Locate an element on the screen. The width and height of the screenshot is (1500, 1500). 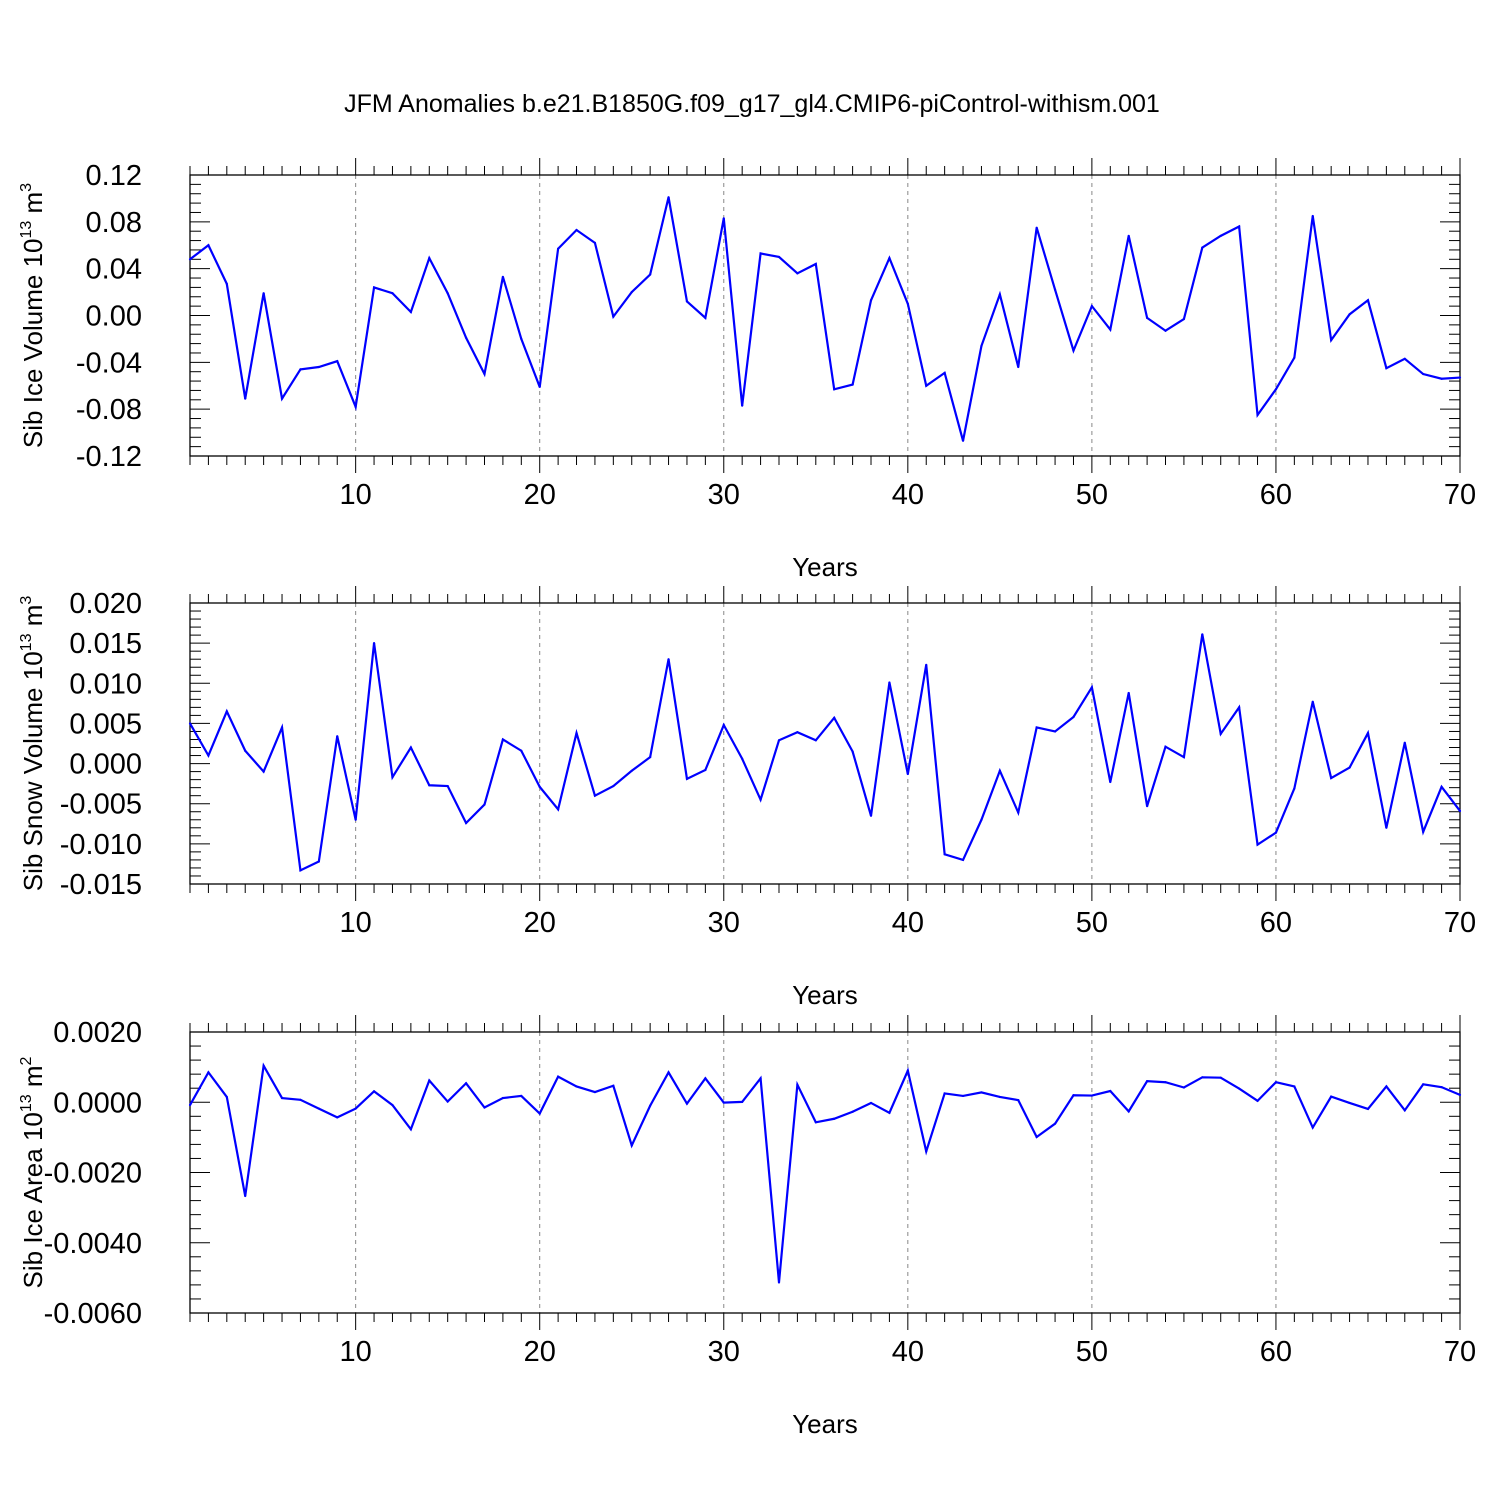
y-tick-label: -0.08 is located at coordinates (109, 410).